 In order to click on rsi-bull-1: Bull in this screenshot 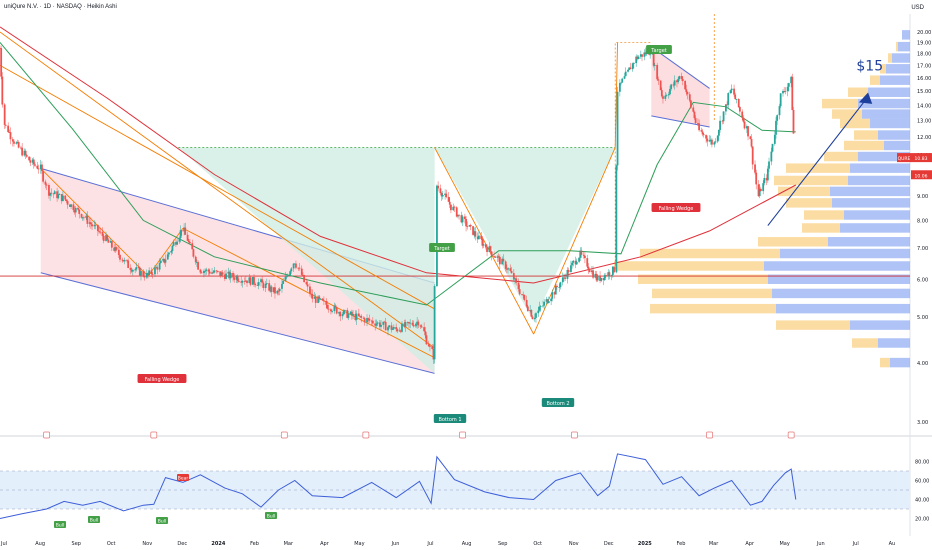, I will do `click(60, 526)`.